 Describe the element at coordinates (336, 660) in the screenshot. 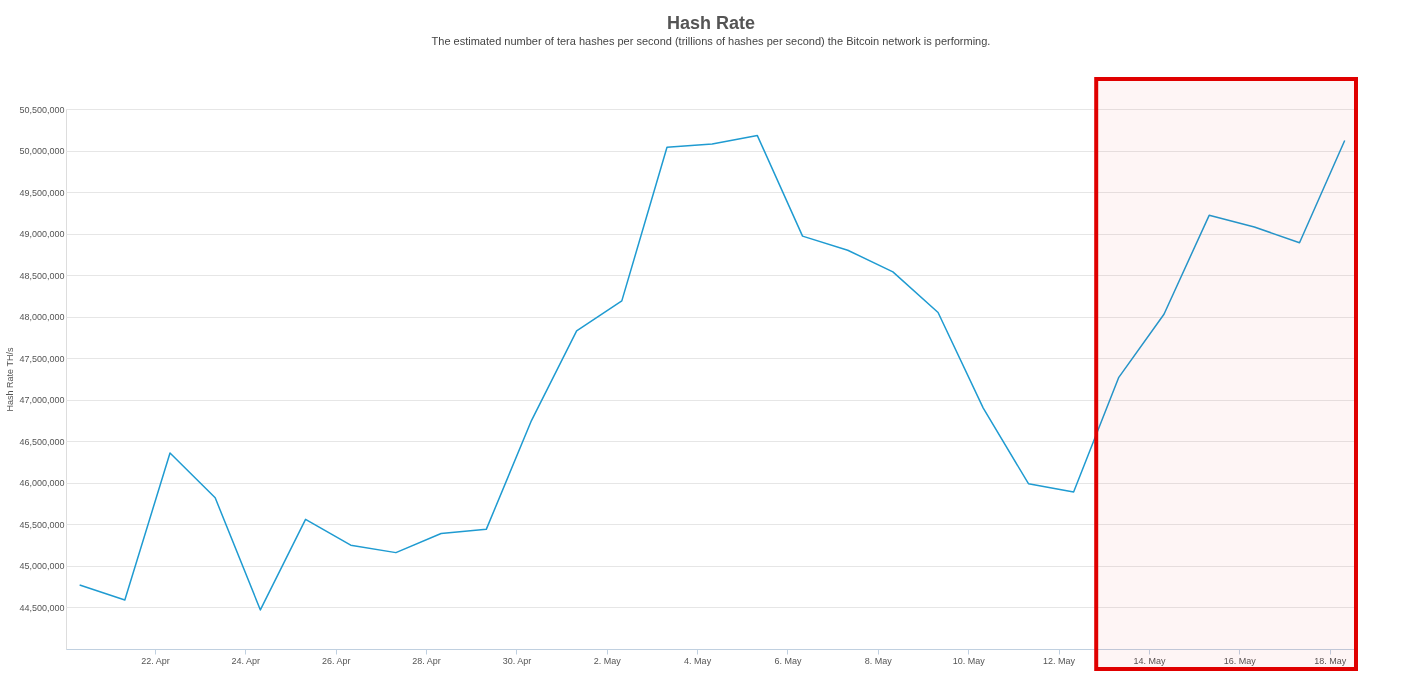

I see `x-tick-label: 26. Apr` at that location.